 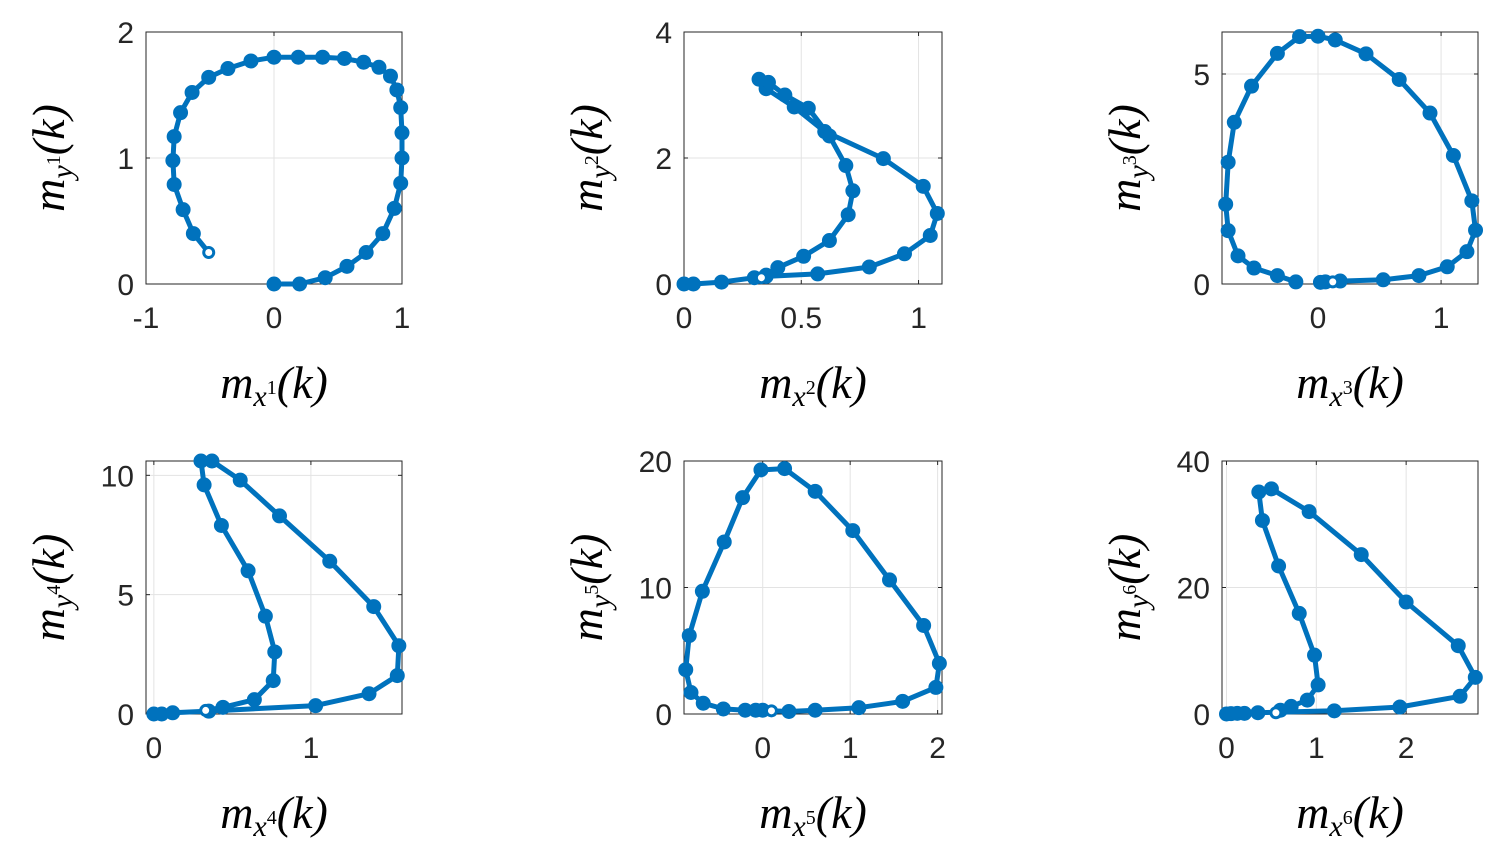 What do you see at coordinates (813, 385) in the screenshot?
I see `x-axis-label: mx2(k)` at bounding box center [813, 385].